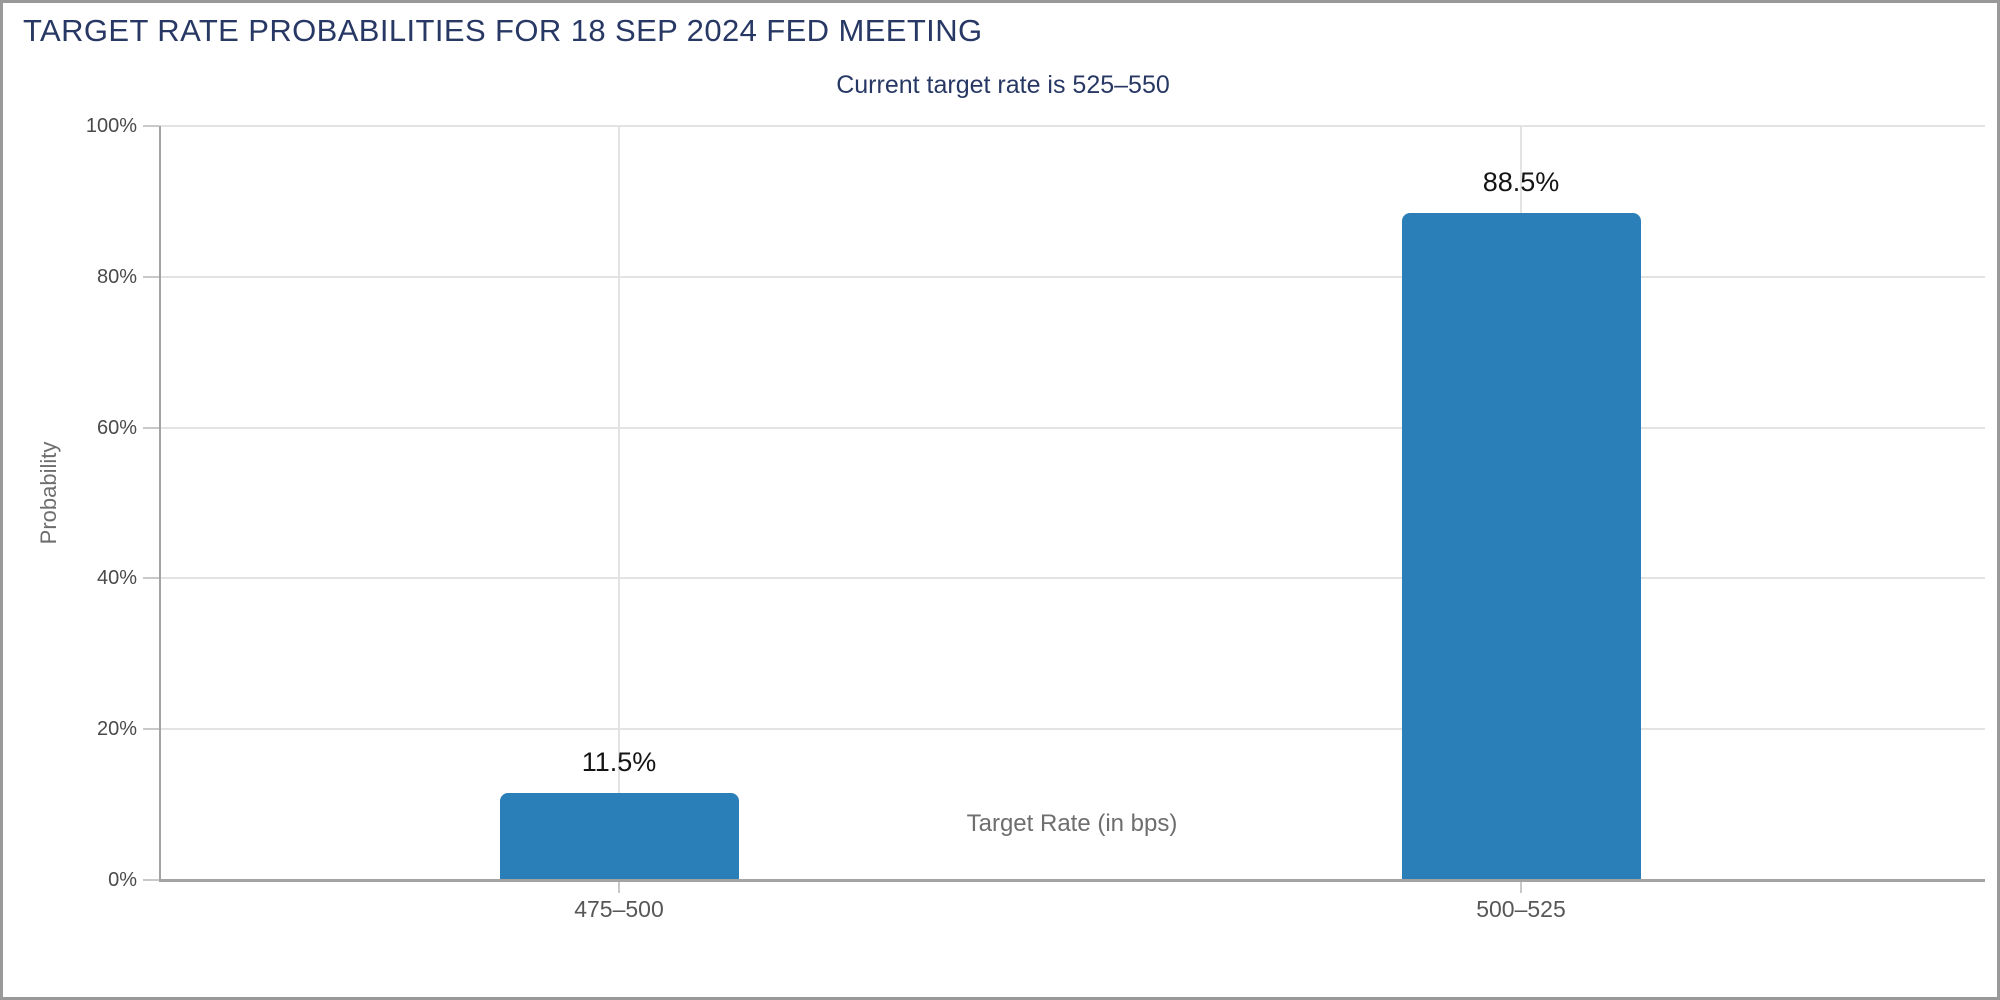  Describe the element at coordinates (619, 503) in the screenshot. I see `v-gridline` at that location.